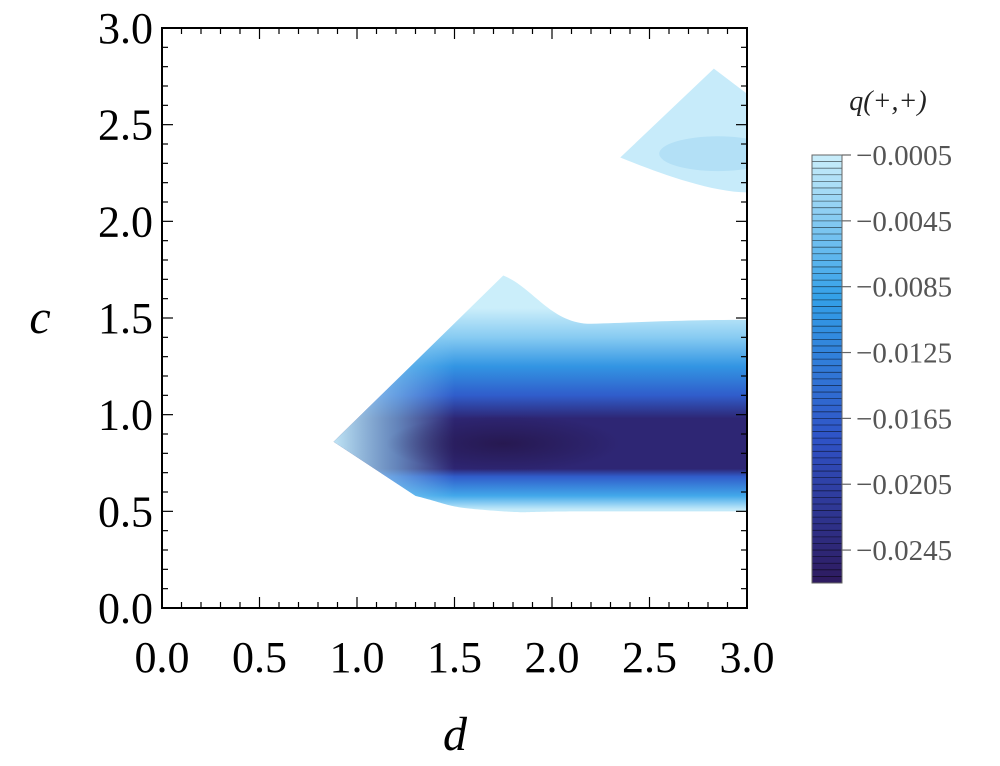 The width and height of the screenshot is (1000, 766). I want to click on colorbar-title: q(+,+), so click(887, 101).